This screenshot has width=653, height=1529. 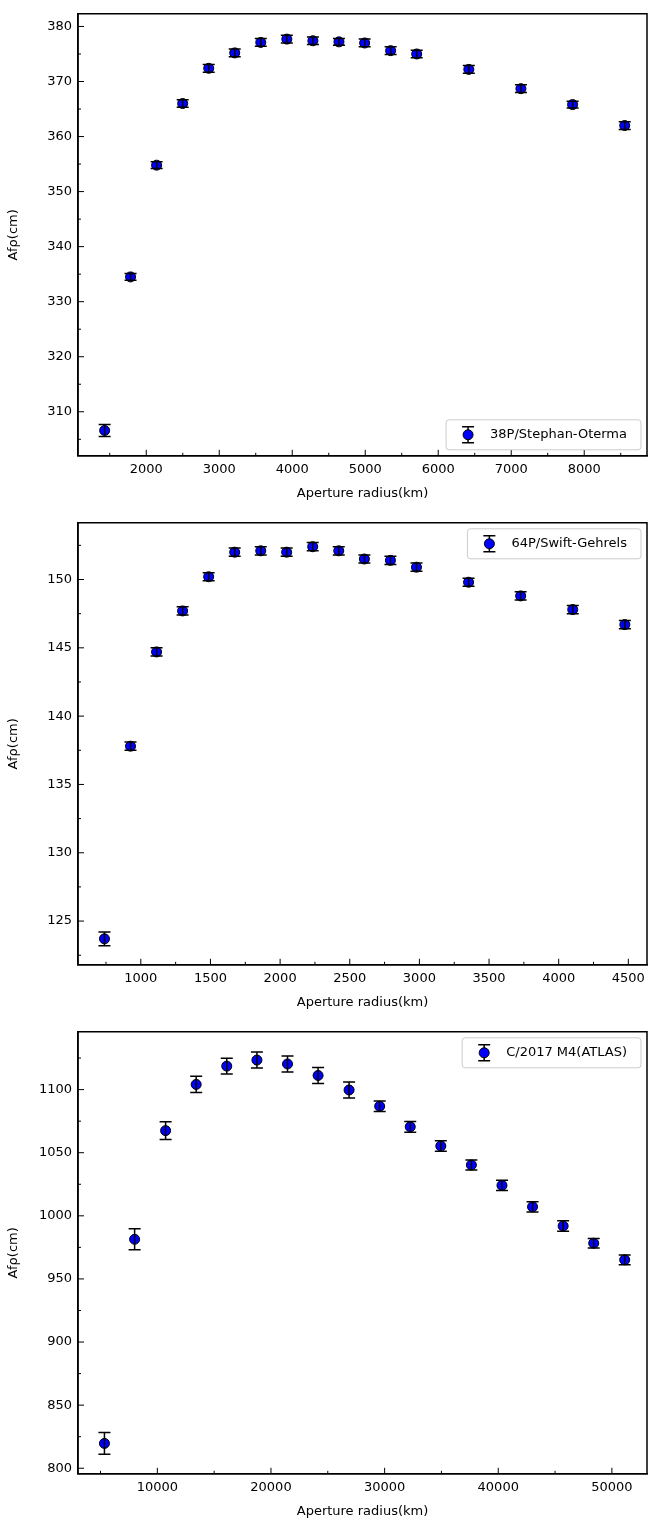 I want to click on x-tick-label: 20000, so click(x=271, y=1486).